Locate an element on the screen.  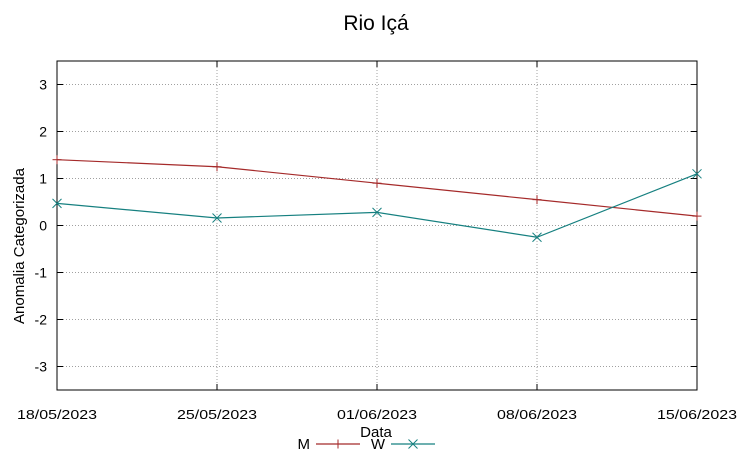
legend-label-m: M is located at coordinates (304, 444).